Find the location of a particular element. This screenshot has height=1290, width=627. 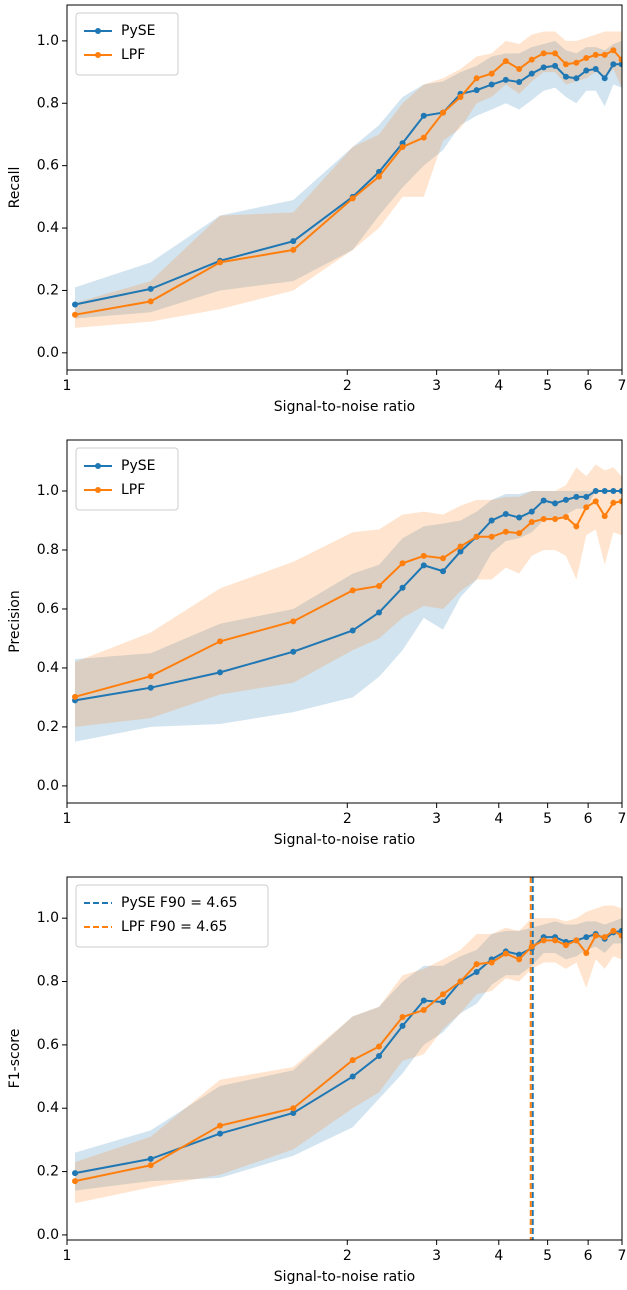

legend-marker is located at coordinates (98, 55).